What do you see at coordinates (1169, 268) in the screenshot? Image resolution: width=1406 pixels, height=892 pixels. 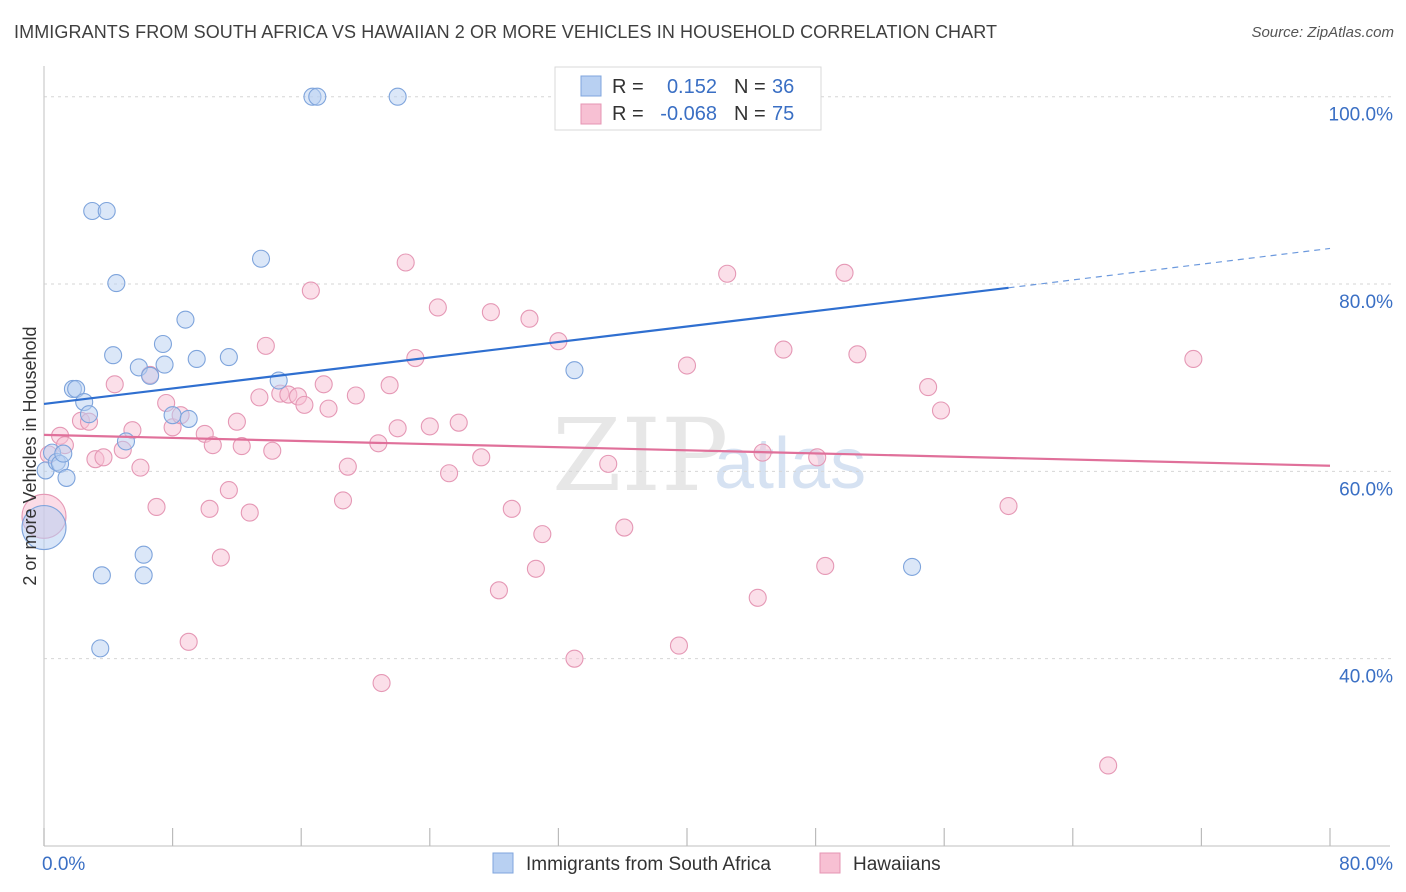 I see `south-africa-trend-extension` at bounding box center [1169, 268].